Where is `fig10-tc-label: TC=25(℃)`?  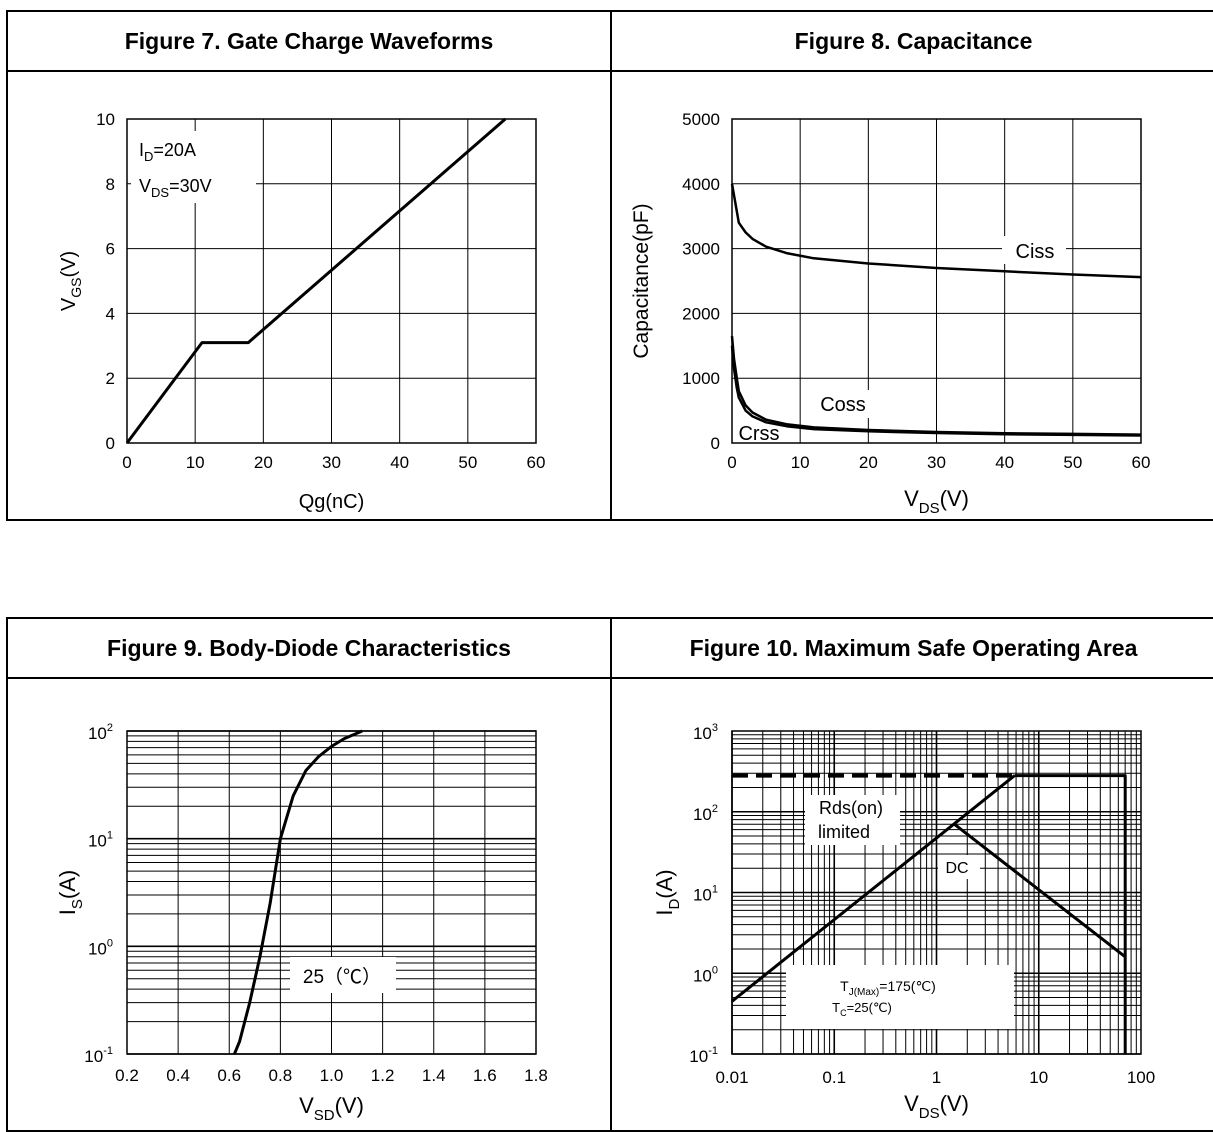 fig10-tc-label: TC=25(℃) is located at coordinates (862, 1009).